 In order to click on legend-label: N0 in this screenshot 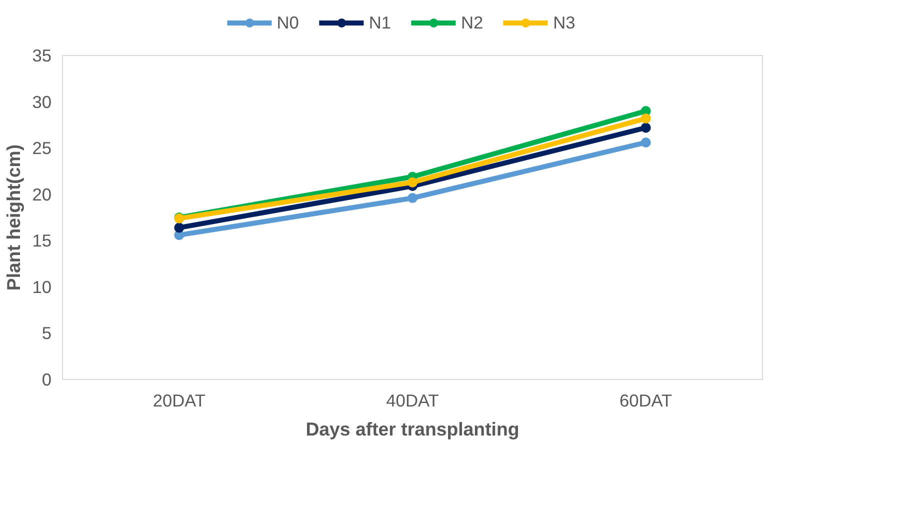, I will do `click(287, 22)`.